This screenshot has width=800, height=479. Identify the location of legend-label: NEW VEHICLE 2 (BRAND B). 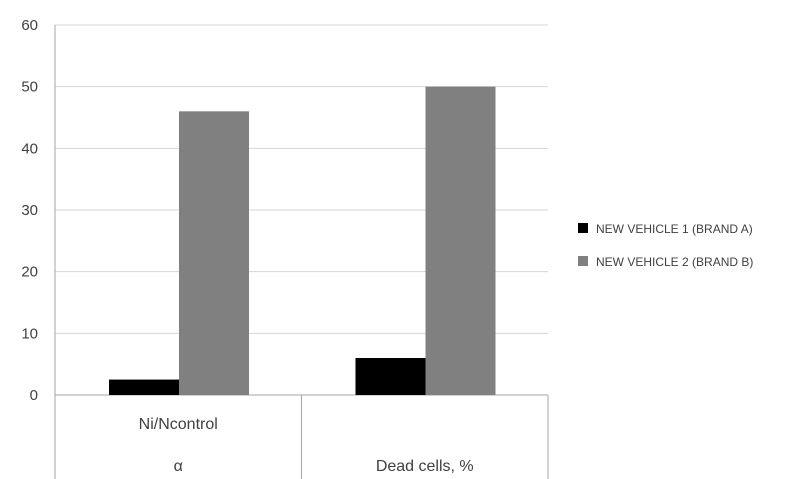
(674, 262).